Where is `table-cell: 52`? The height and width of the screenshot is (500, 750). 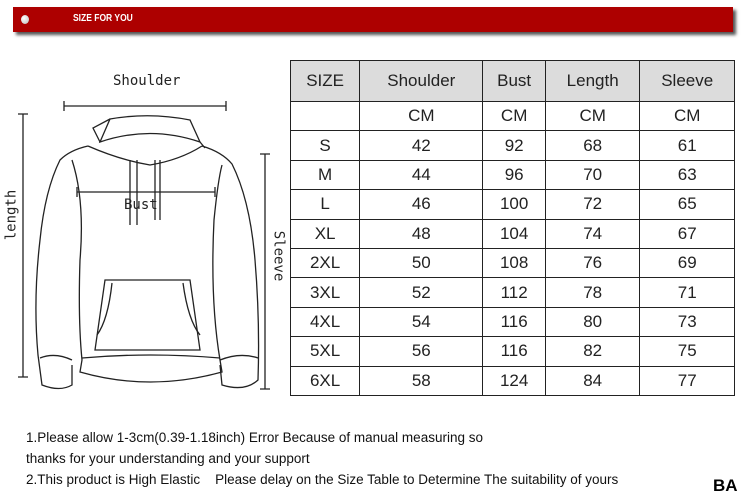
table-cell: 52 is located at coordinates (421, 292).